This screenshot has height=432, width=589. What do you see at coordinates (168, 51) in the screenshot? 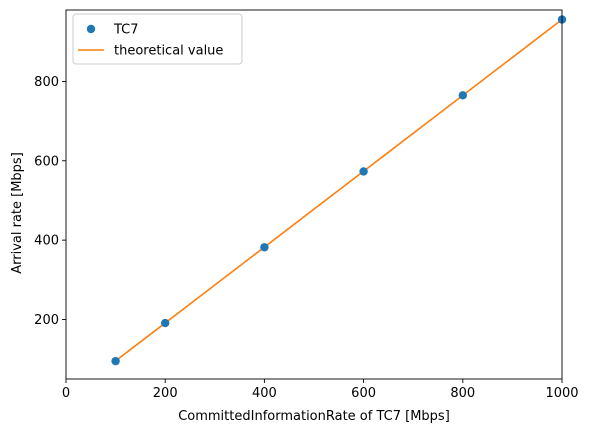
I see `legend-label-1: theoretical value` at bounding box center [168, 51].